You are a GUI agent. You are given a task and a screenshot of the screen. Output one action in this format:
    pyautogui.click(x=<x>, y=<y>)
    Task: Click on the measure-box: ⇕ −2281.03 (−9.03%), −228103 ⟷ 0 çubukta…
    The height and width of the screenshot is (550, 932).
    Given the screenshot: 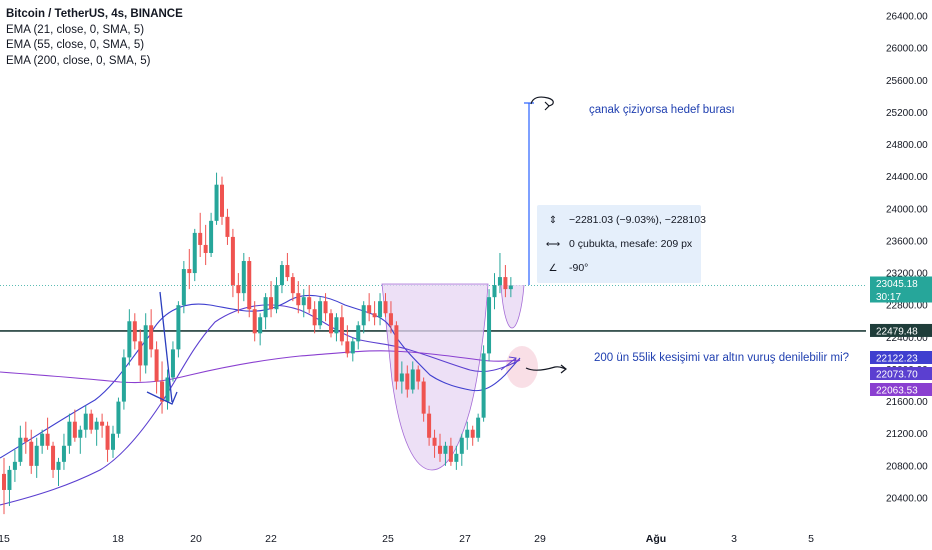 What is the action you would take?
    pyautogui.click(x=621, y=244)
    